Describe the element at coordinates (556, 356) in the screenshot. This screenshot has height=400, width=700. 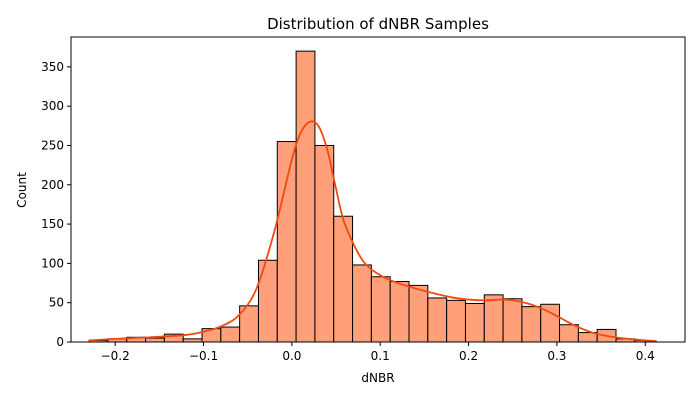
I see `x-tick-label: 0.3` at that location.